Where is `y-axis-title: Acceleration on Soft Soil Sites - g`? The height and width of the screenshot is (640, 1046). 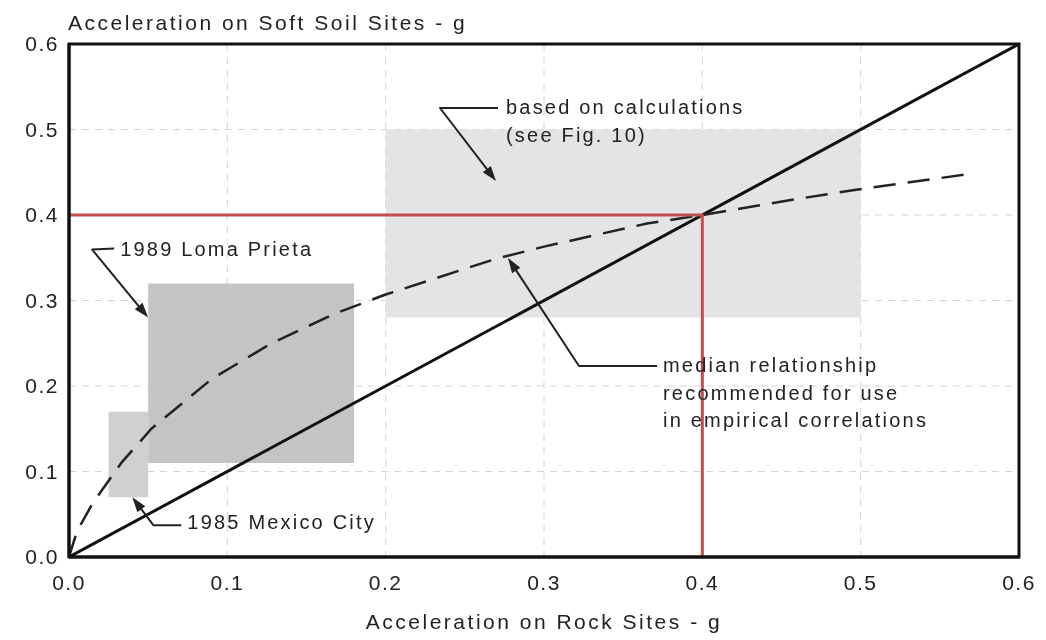 y-axis-title: Acceleration on Soft Soil Sites - g is located at coordinates (268, 22).